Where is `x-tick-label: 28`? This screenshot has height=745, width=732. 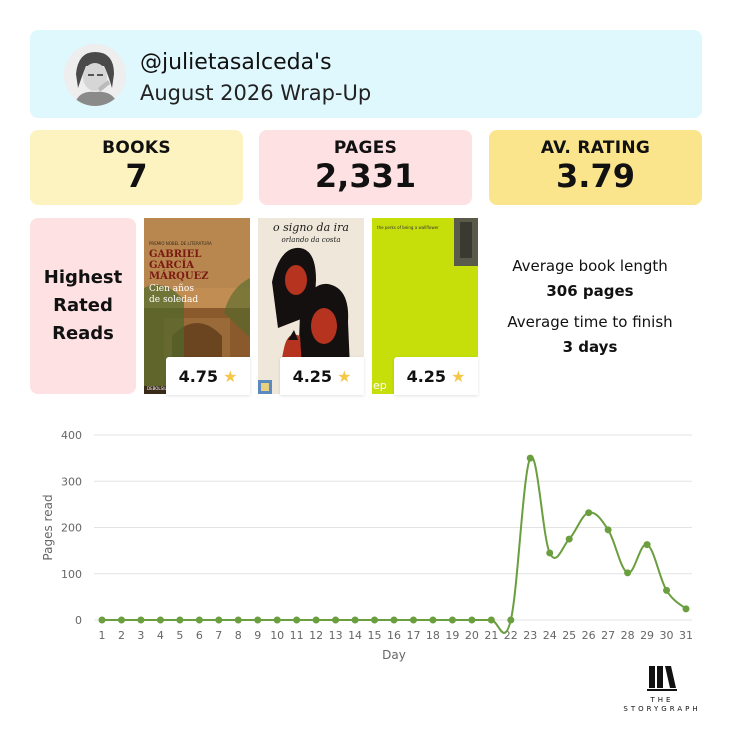 x-tick-label: 28 is located at coordinates (628, 635).